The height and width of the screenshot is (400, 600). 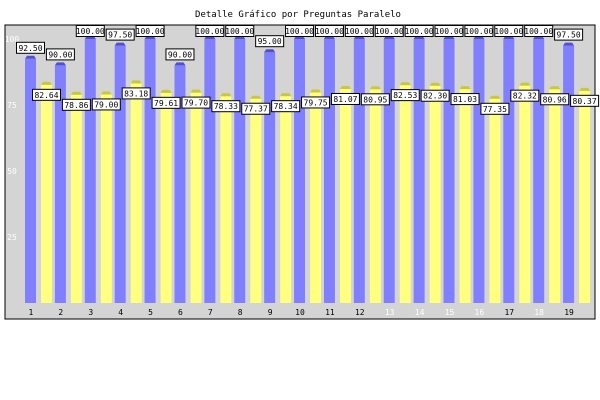 What do you see at coordinates (330, 312) in the screenshot?
I see `x-tick-label: 11` at bounding box center [330, 312].